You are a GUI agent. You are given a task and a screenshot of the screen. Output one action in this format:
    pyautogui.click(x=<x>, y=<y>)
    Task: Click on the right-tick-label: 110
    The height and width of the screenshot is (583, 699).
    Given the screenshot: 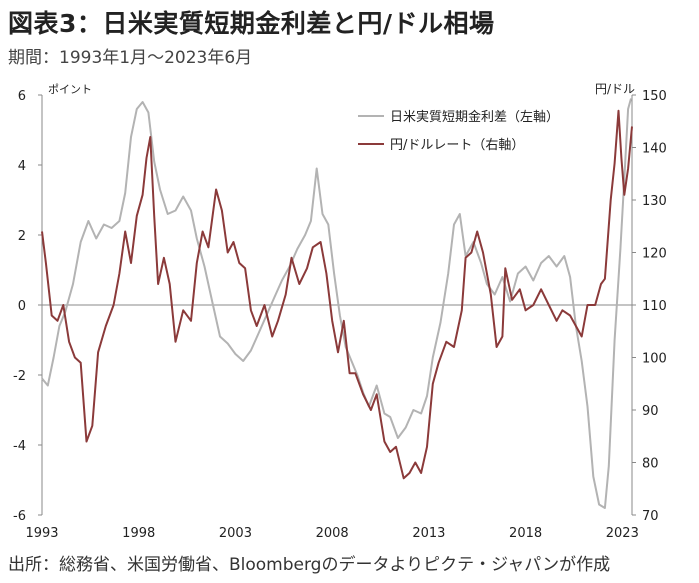 What is the action you would take?
    pyautogui.click(x=654, y=306)
    